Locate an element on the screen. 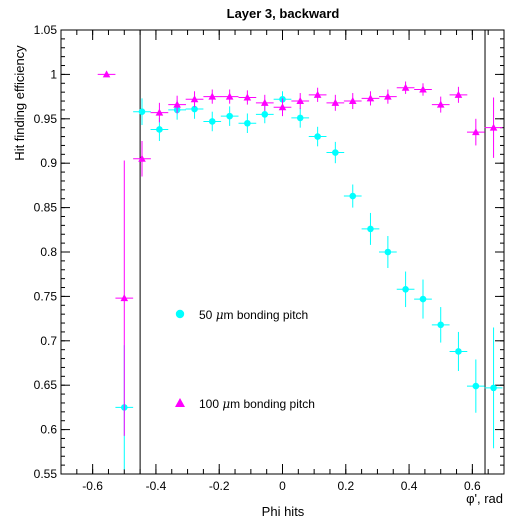  y-tick-label: 1 is located at coordinates (53, 74).